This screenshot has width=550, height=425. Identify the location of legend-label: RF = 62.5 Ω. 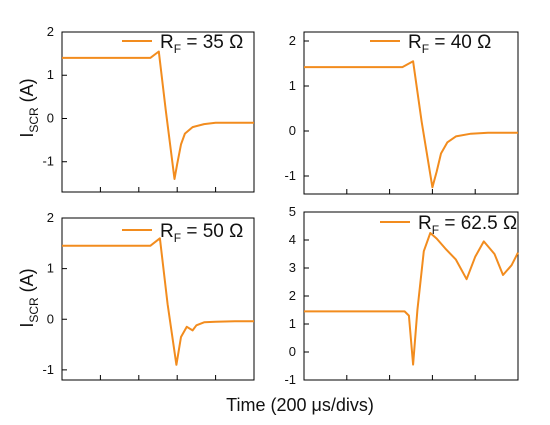
(467, 225).